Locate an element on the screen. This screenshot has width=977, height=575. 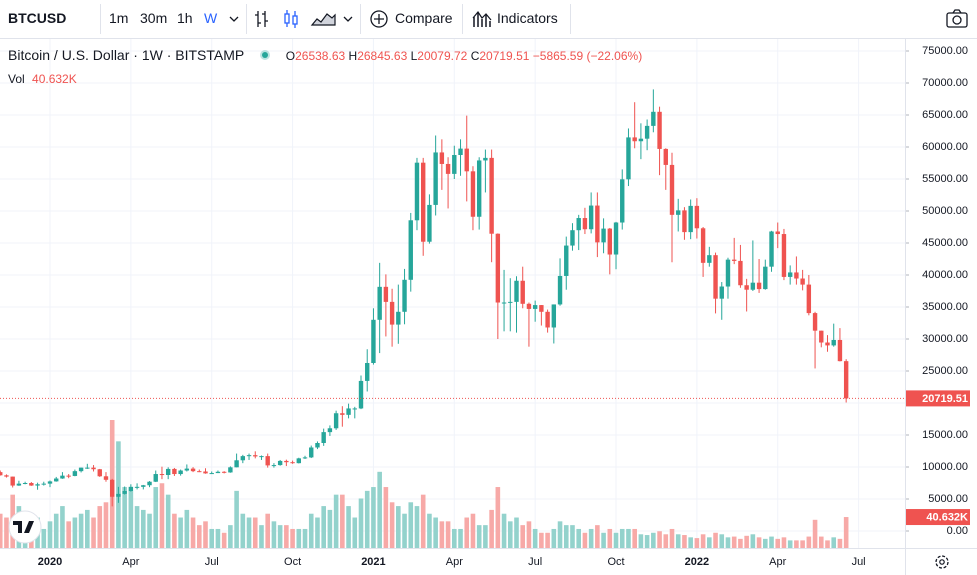
x-tick-label: Jul is located at coordinates (859, 562).